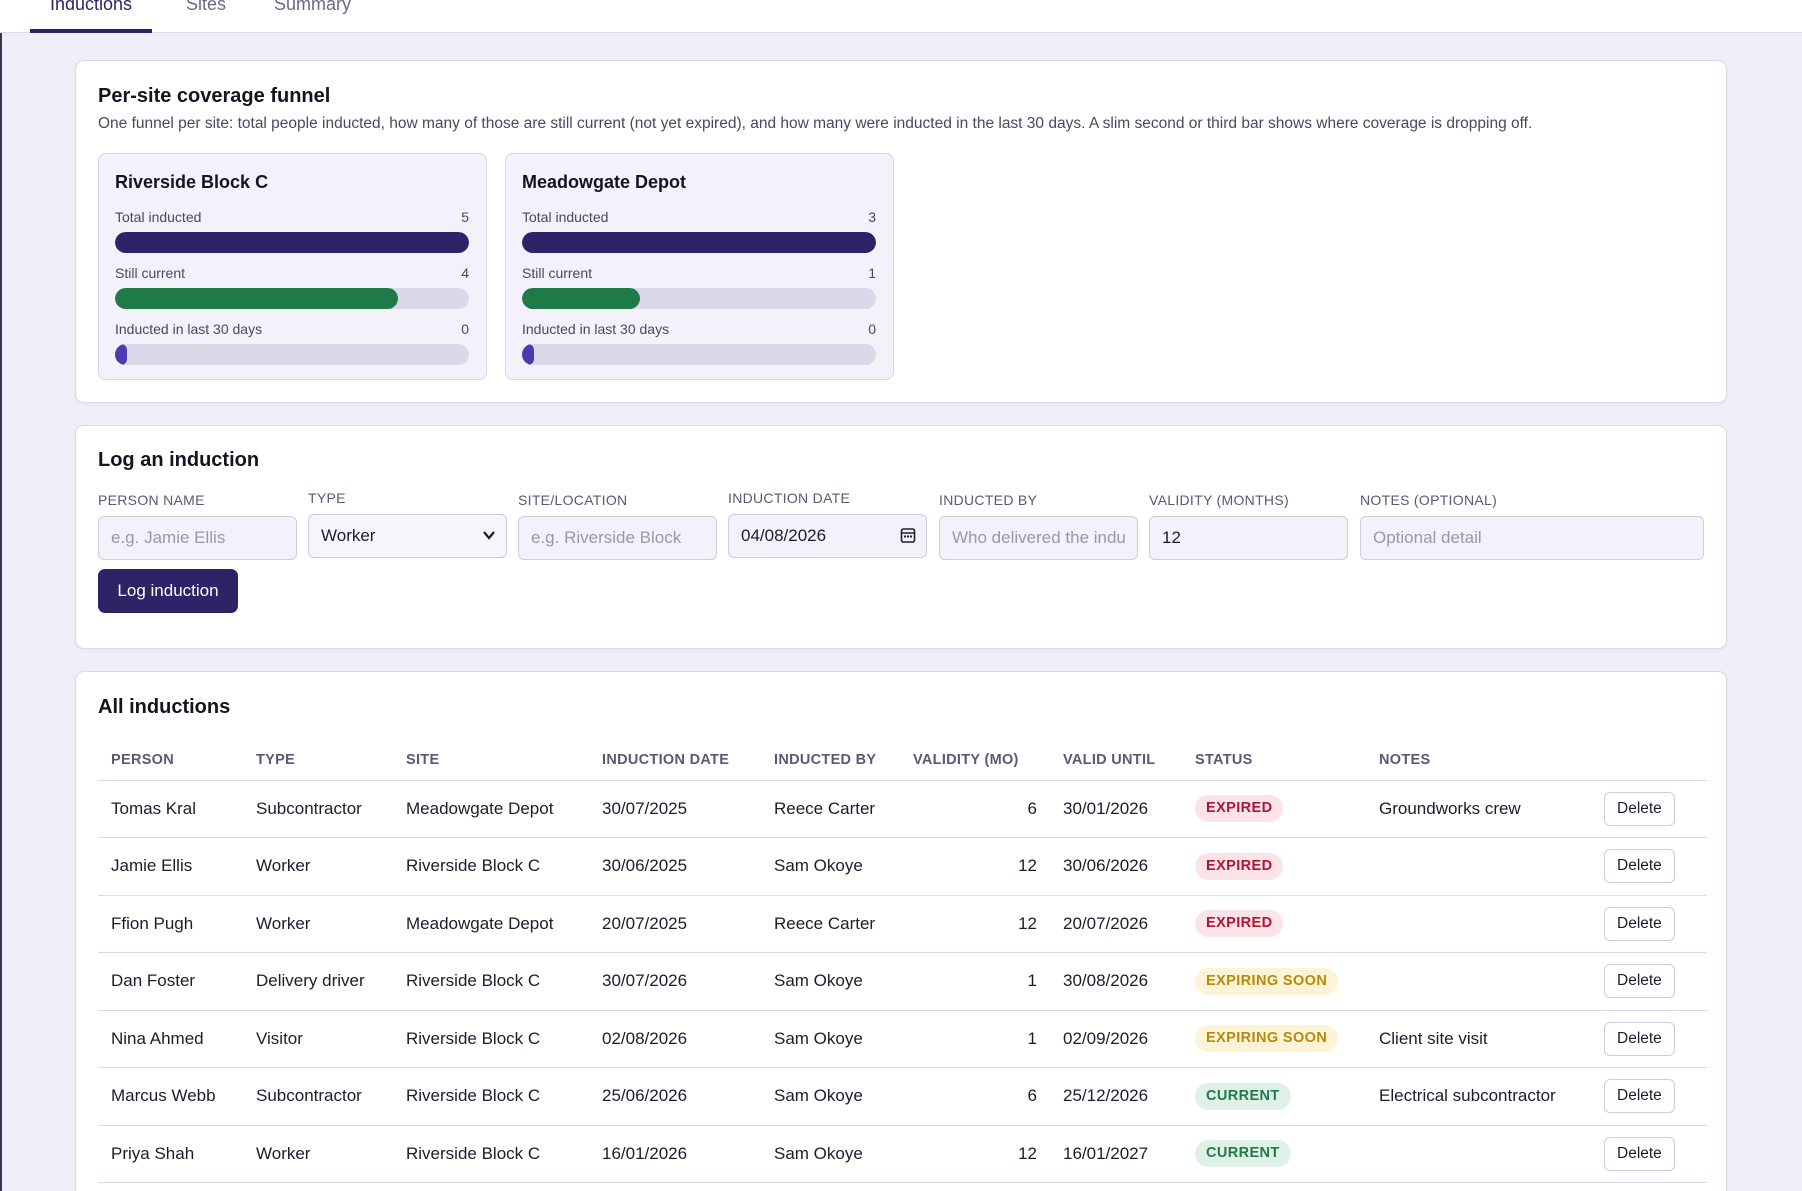 The width and height of the screenshot is (1802, 1191). What do you see at coordinates (1649, 760) in the screenshot?
I see `column-header-actions` at bounding box center [1649, 760].